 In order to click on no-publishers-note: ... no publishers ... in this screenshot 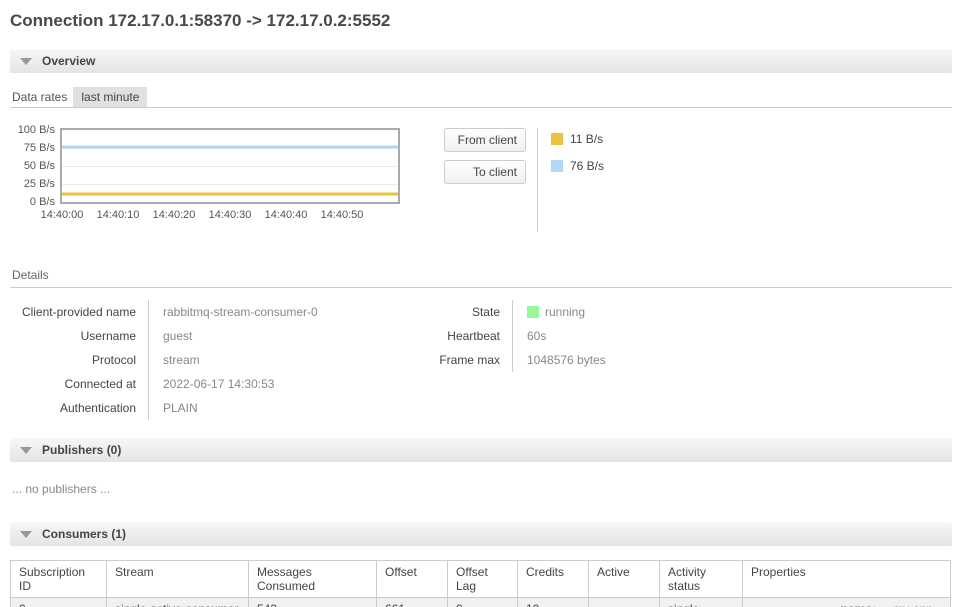, I will do `click(61, 489)`.